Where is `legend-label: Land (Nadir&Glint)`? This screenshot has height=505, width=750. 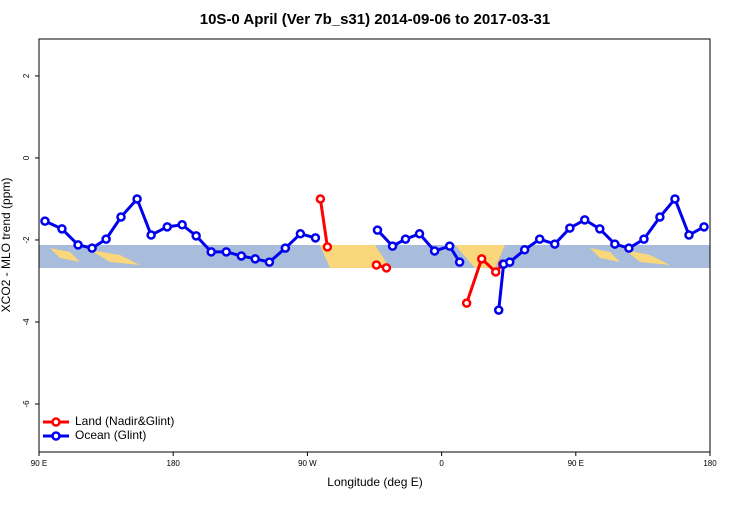 legend-label: Land (Nadir&Glint) is located at coordinates (124, 421).